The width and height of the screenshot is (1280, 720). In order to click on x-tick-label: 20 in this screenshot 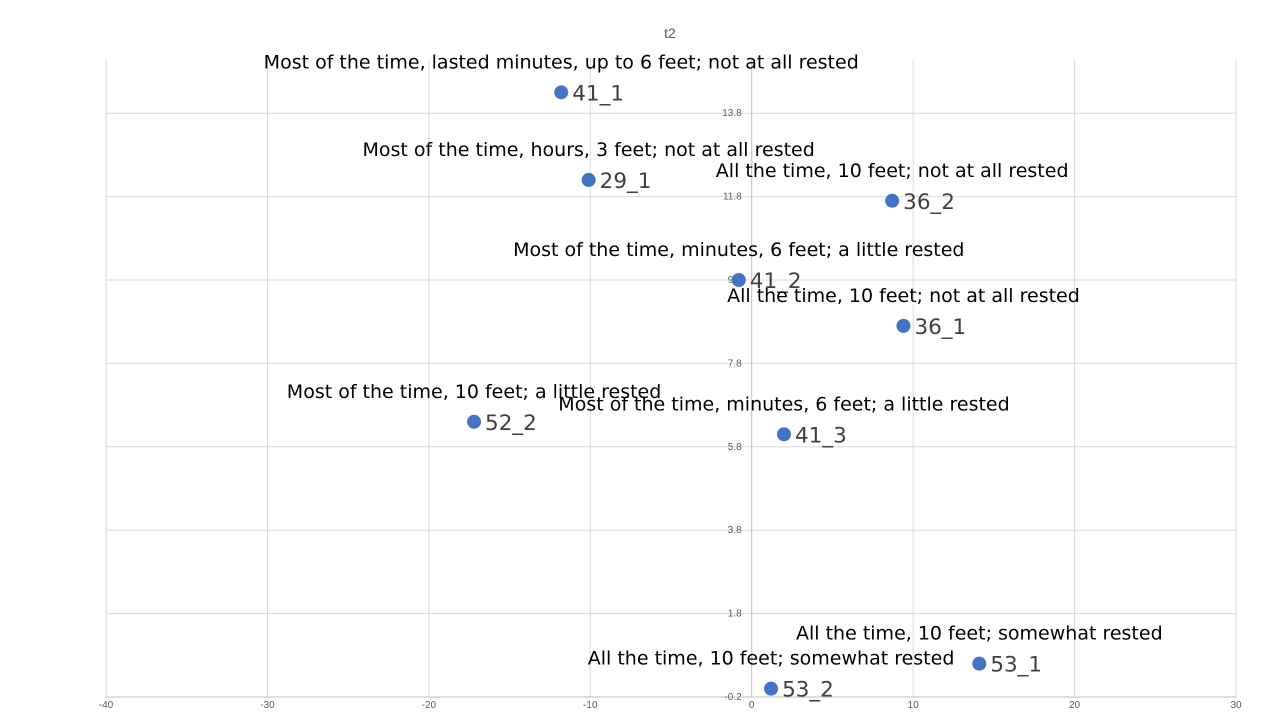, I will do `click(1075, 705)`.